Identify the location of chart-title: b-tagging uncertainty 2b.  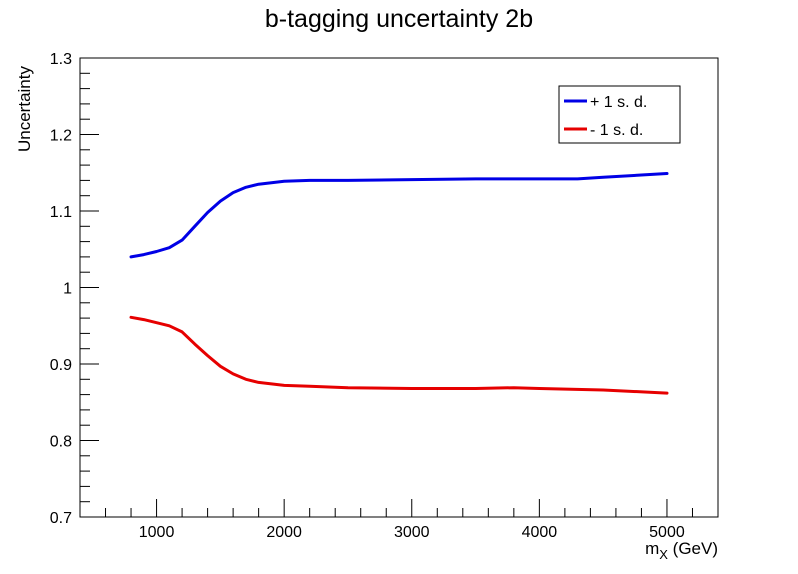
(399, 19).